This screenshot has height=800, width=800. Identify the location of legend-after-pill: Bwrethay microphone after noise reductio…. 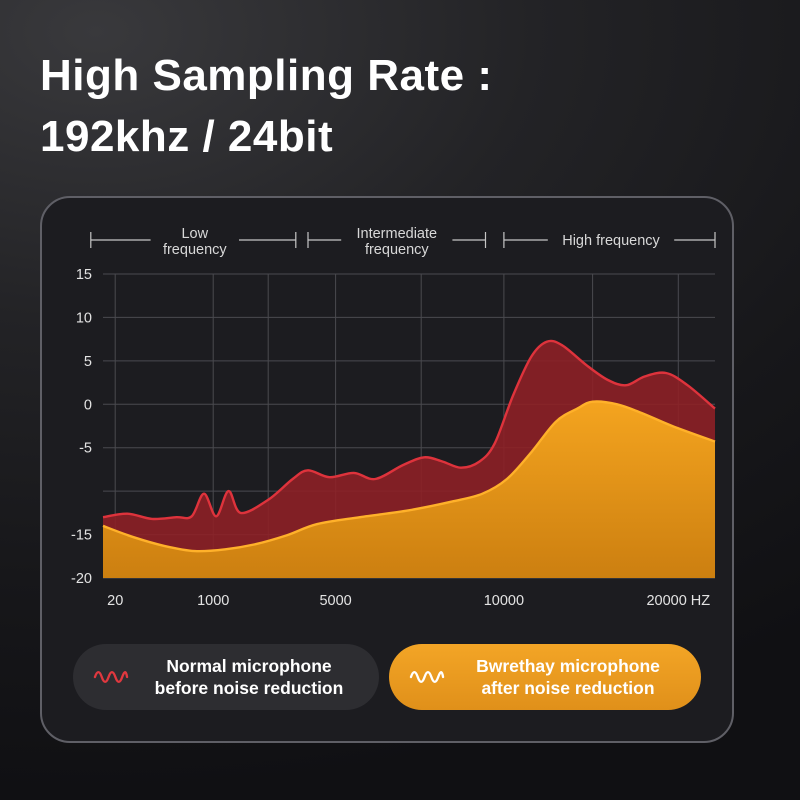
(545, 677).